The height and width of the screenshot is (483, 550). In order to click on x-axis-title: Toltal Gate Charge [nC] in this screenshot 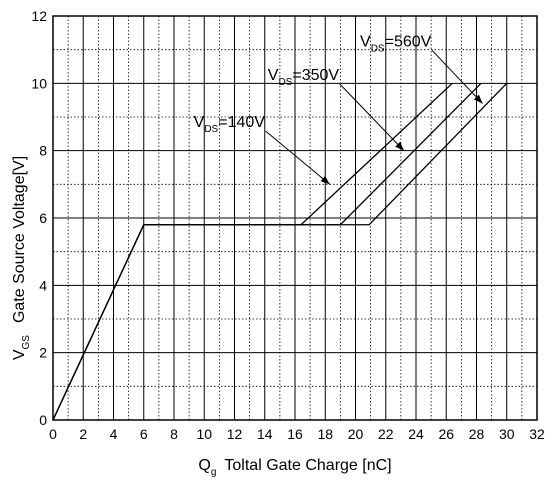, I will do `click(307, 465)`.